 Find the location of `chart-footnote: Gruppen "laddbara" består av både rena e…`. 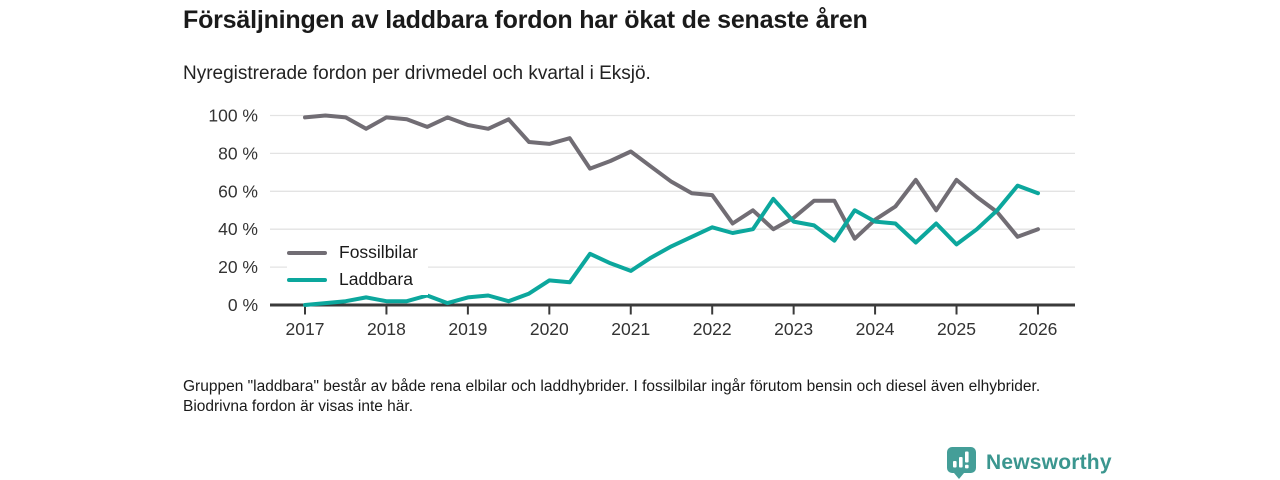

chart-footnote: Gruppen "laddbara" består av både rena e… is located at coordinates (612, 397).